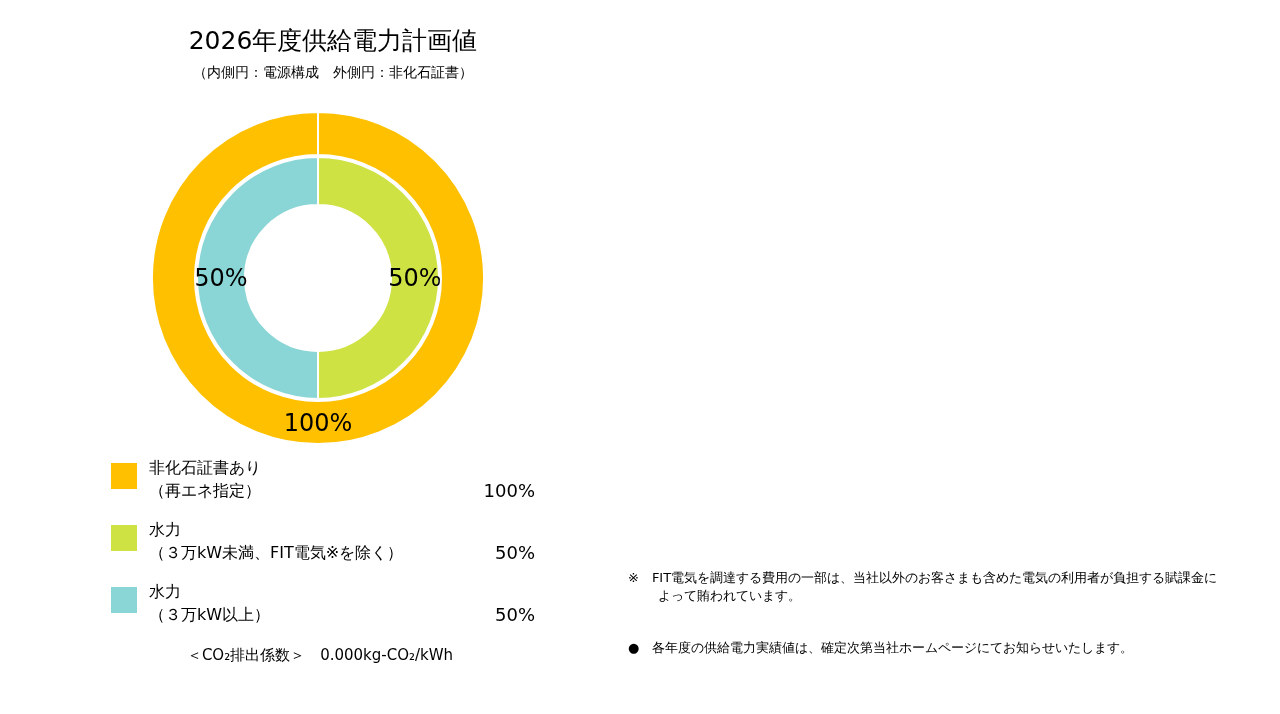 This screenshot has width=1280, height=714. Describe the element at coordinates (881, 648) in the screenshot. I see `text: ● 各年度の供給電力実績値は、確定次第当社ホームページにてお知らせいたします。` at that location.